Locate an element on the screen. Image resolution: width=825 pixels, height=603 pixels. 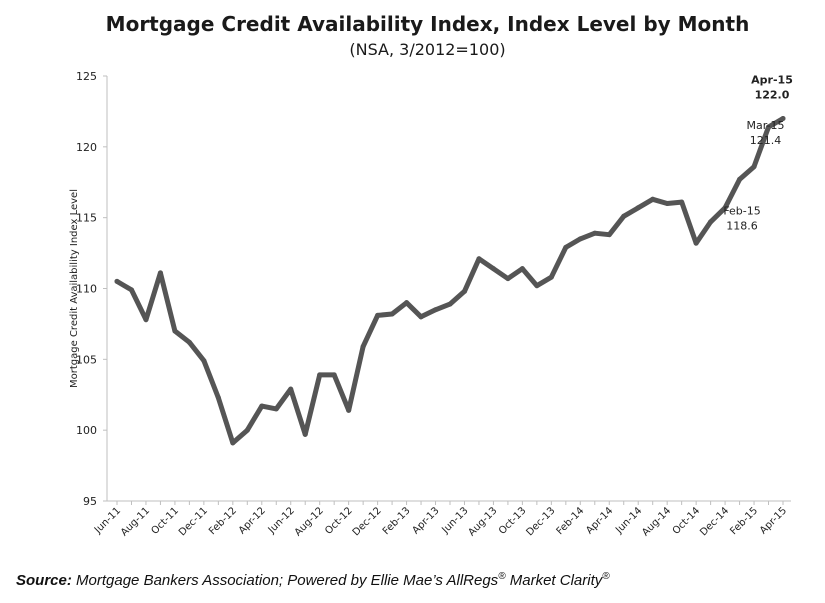
y-tick-label: 110 is located at coordinates (86, 289).